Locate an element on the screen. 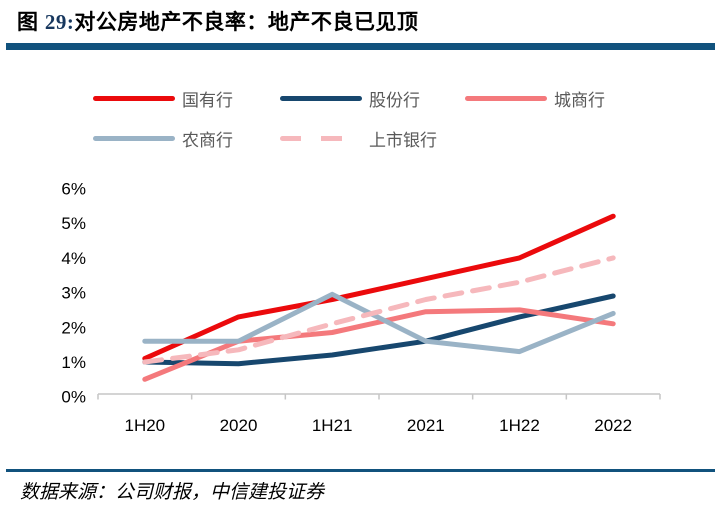 This screenshot has width=721, height=514. y-axis-label: 2% is located at coordinates (73, 327).